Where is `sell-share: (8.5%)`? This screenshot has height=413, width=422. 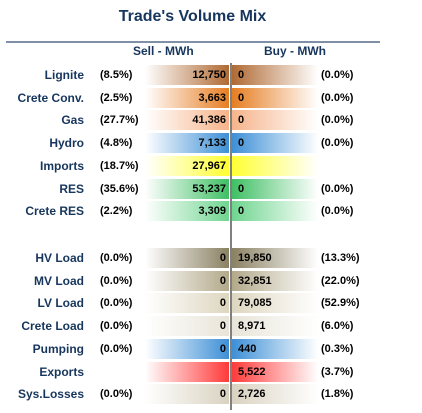
sell-share: (8.5%) is located at coordinates (116, 75).